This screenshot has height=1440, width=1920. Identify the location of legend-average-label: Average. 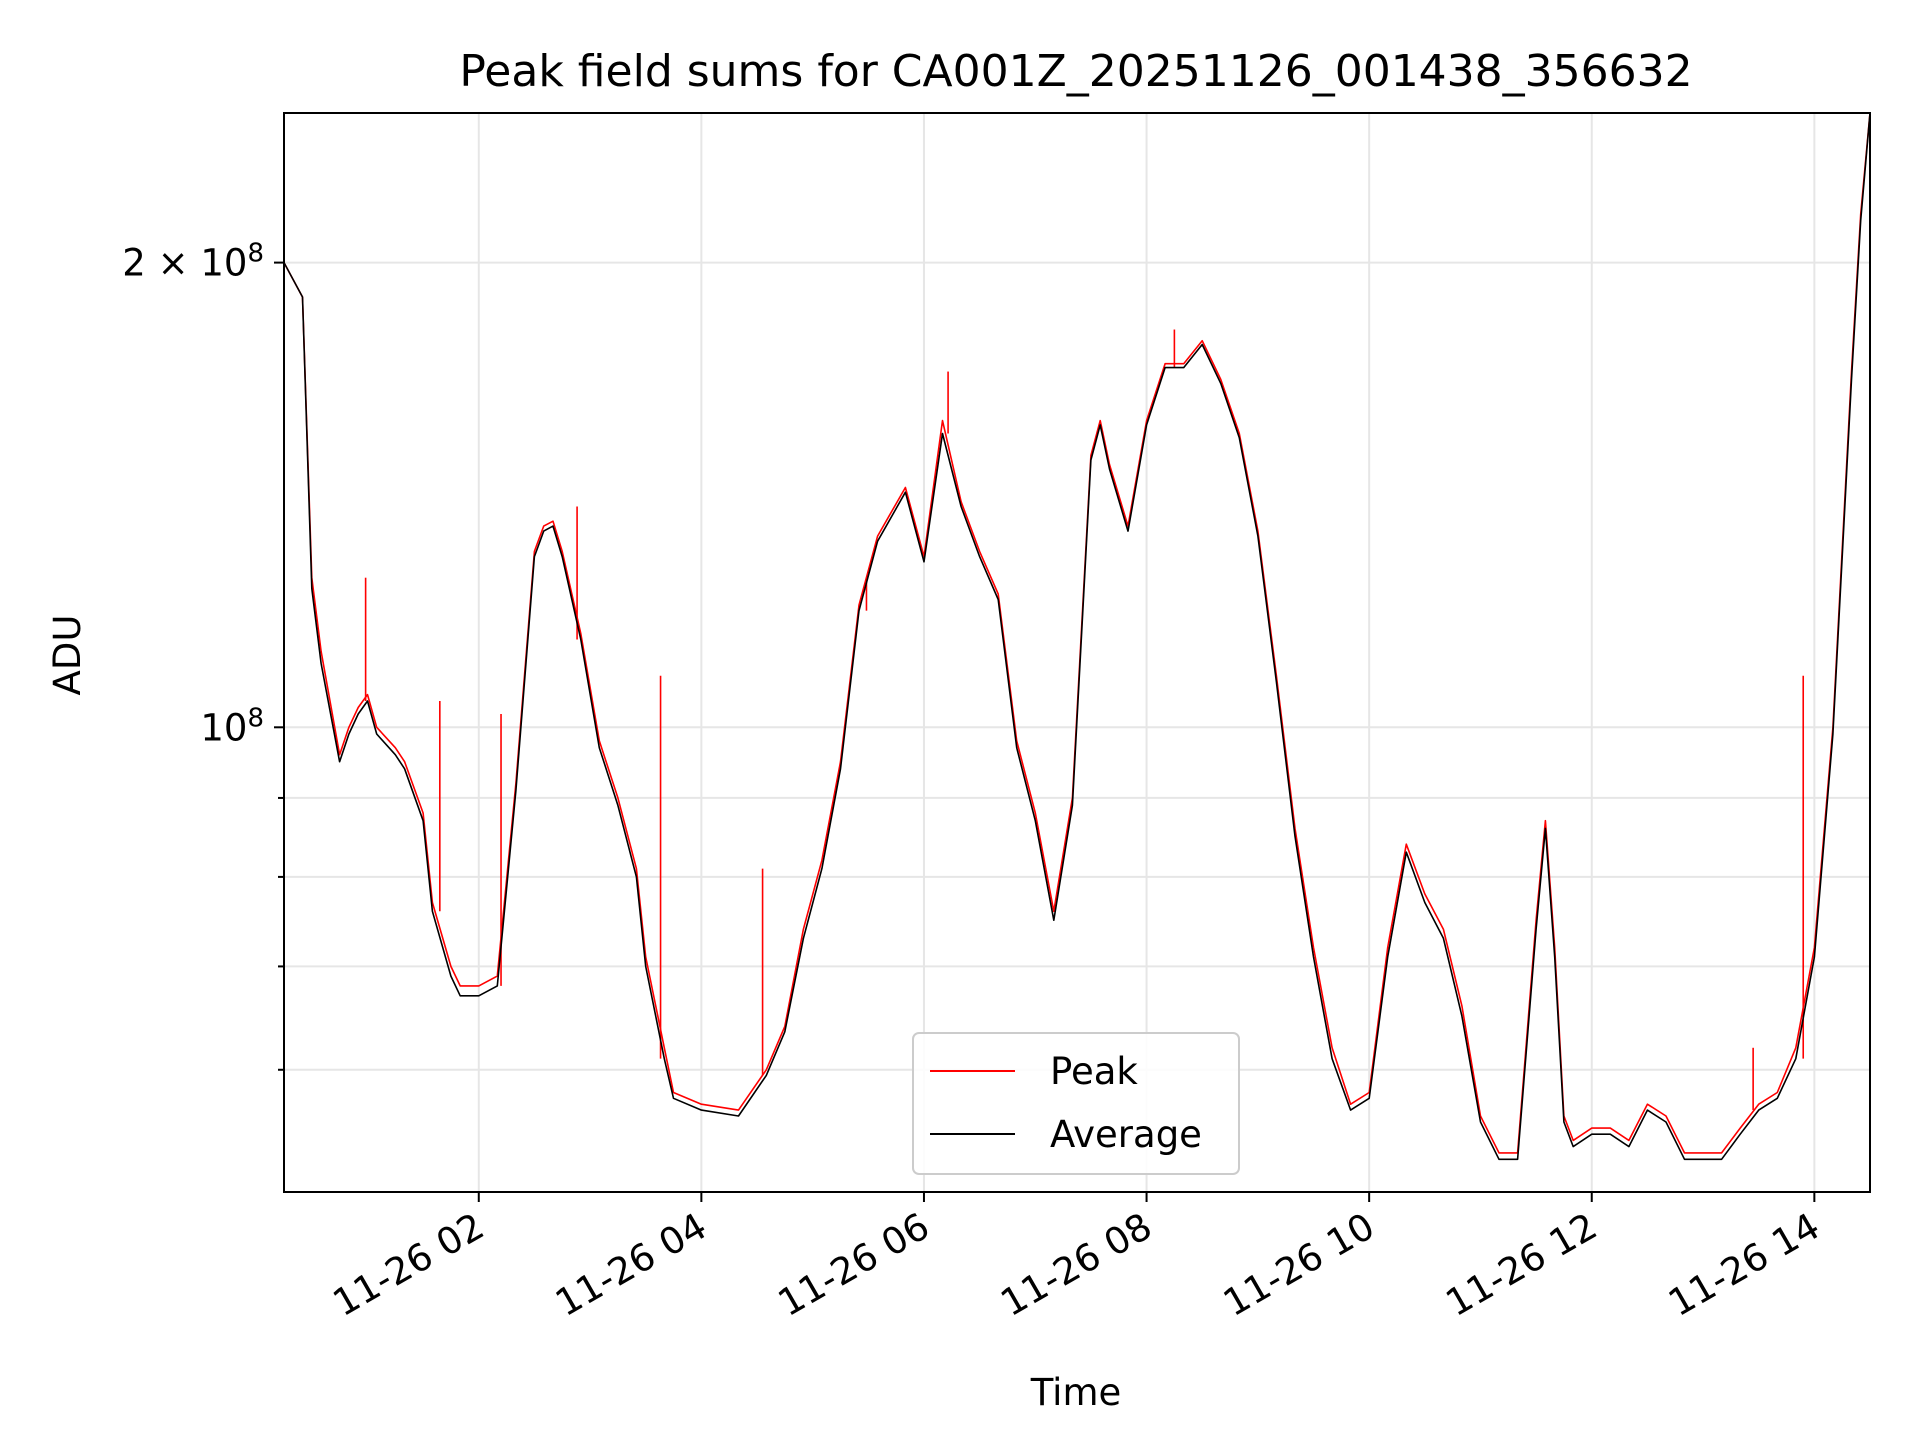
(1126, 1134).